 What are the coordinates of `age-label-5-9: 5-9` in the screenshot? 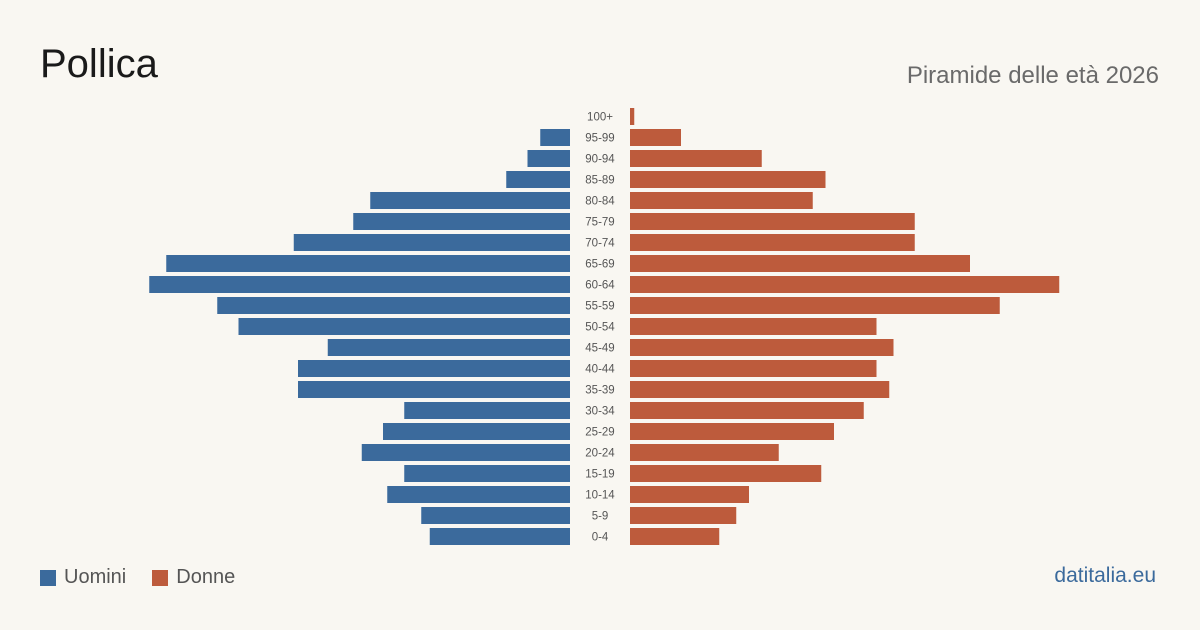 It's located at (600, 517).